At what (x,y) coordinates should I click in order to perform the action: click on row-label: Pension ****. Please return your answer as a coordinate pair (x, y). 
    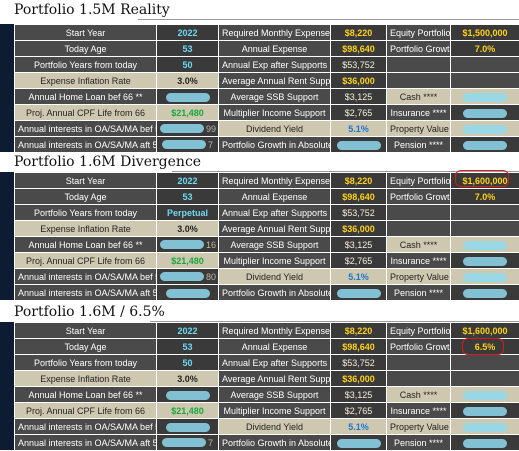
    Looking at the image, I should click on (418, 292).